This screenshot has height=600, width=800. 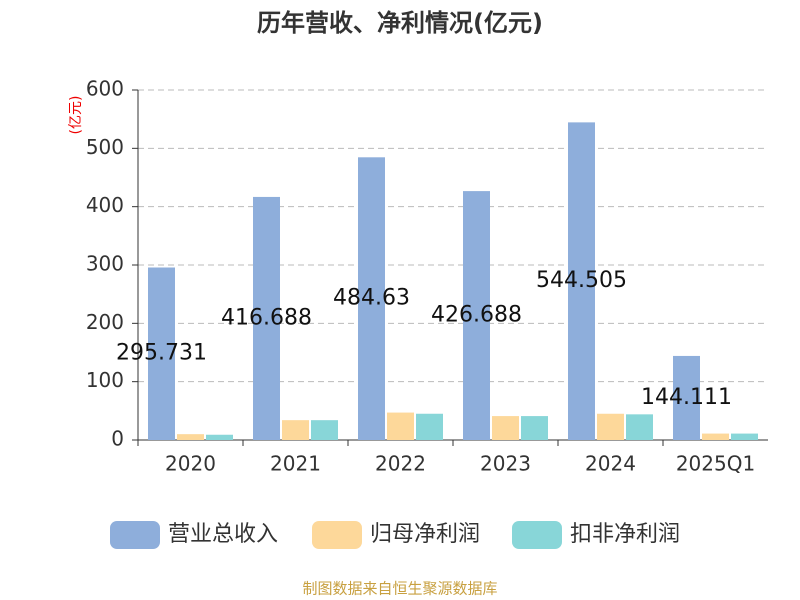 What do you see at coordinates (715, 464) in the screenshot?
I see `x-tick-label: 2025Q1` at bounding box center [715, 464].